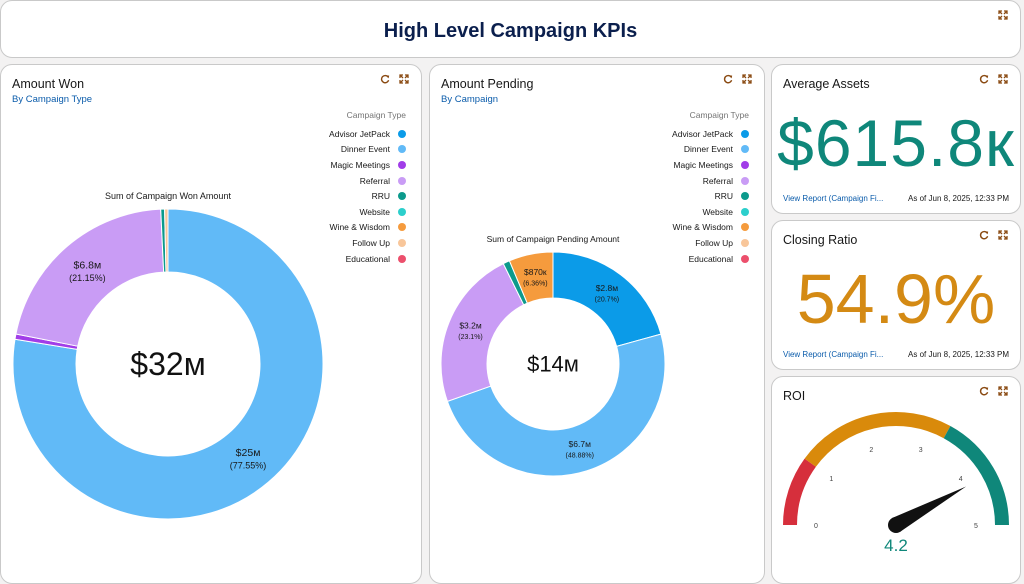  I want to click on legend-label: Wine & Wisdom, so click(359, 227).